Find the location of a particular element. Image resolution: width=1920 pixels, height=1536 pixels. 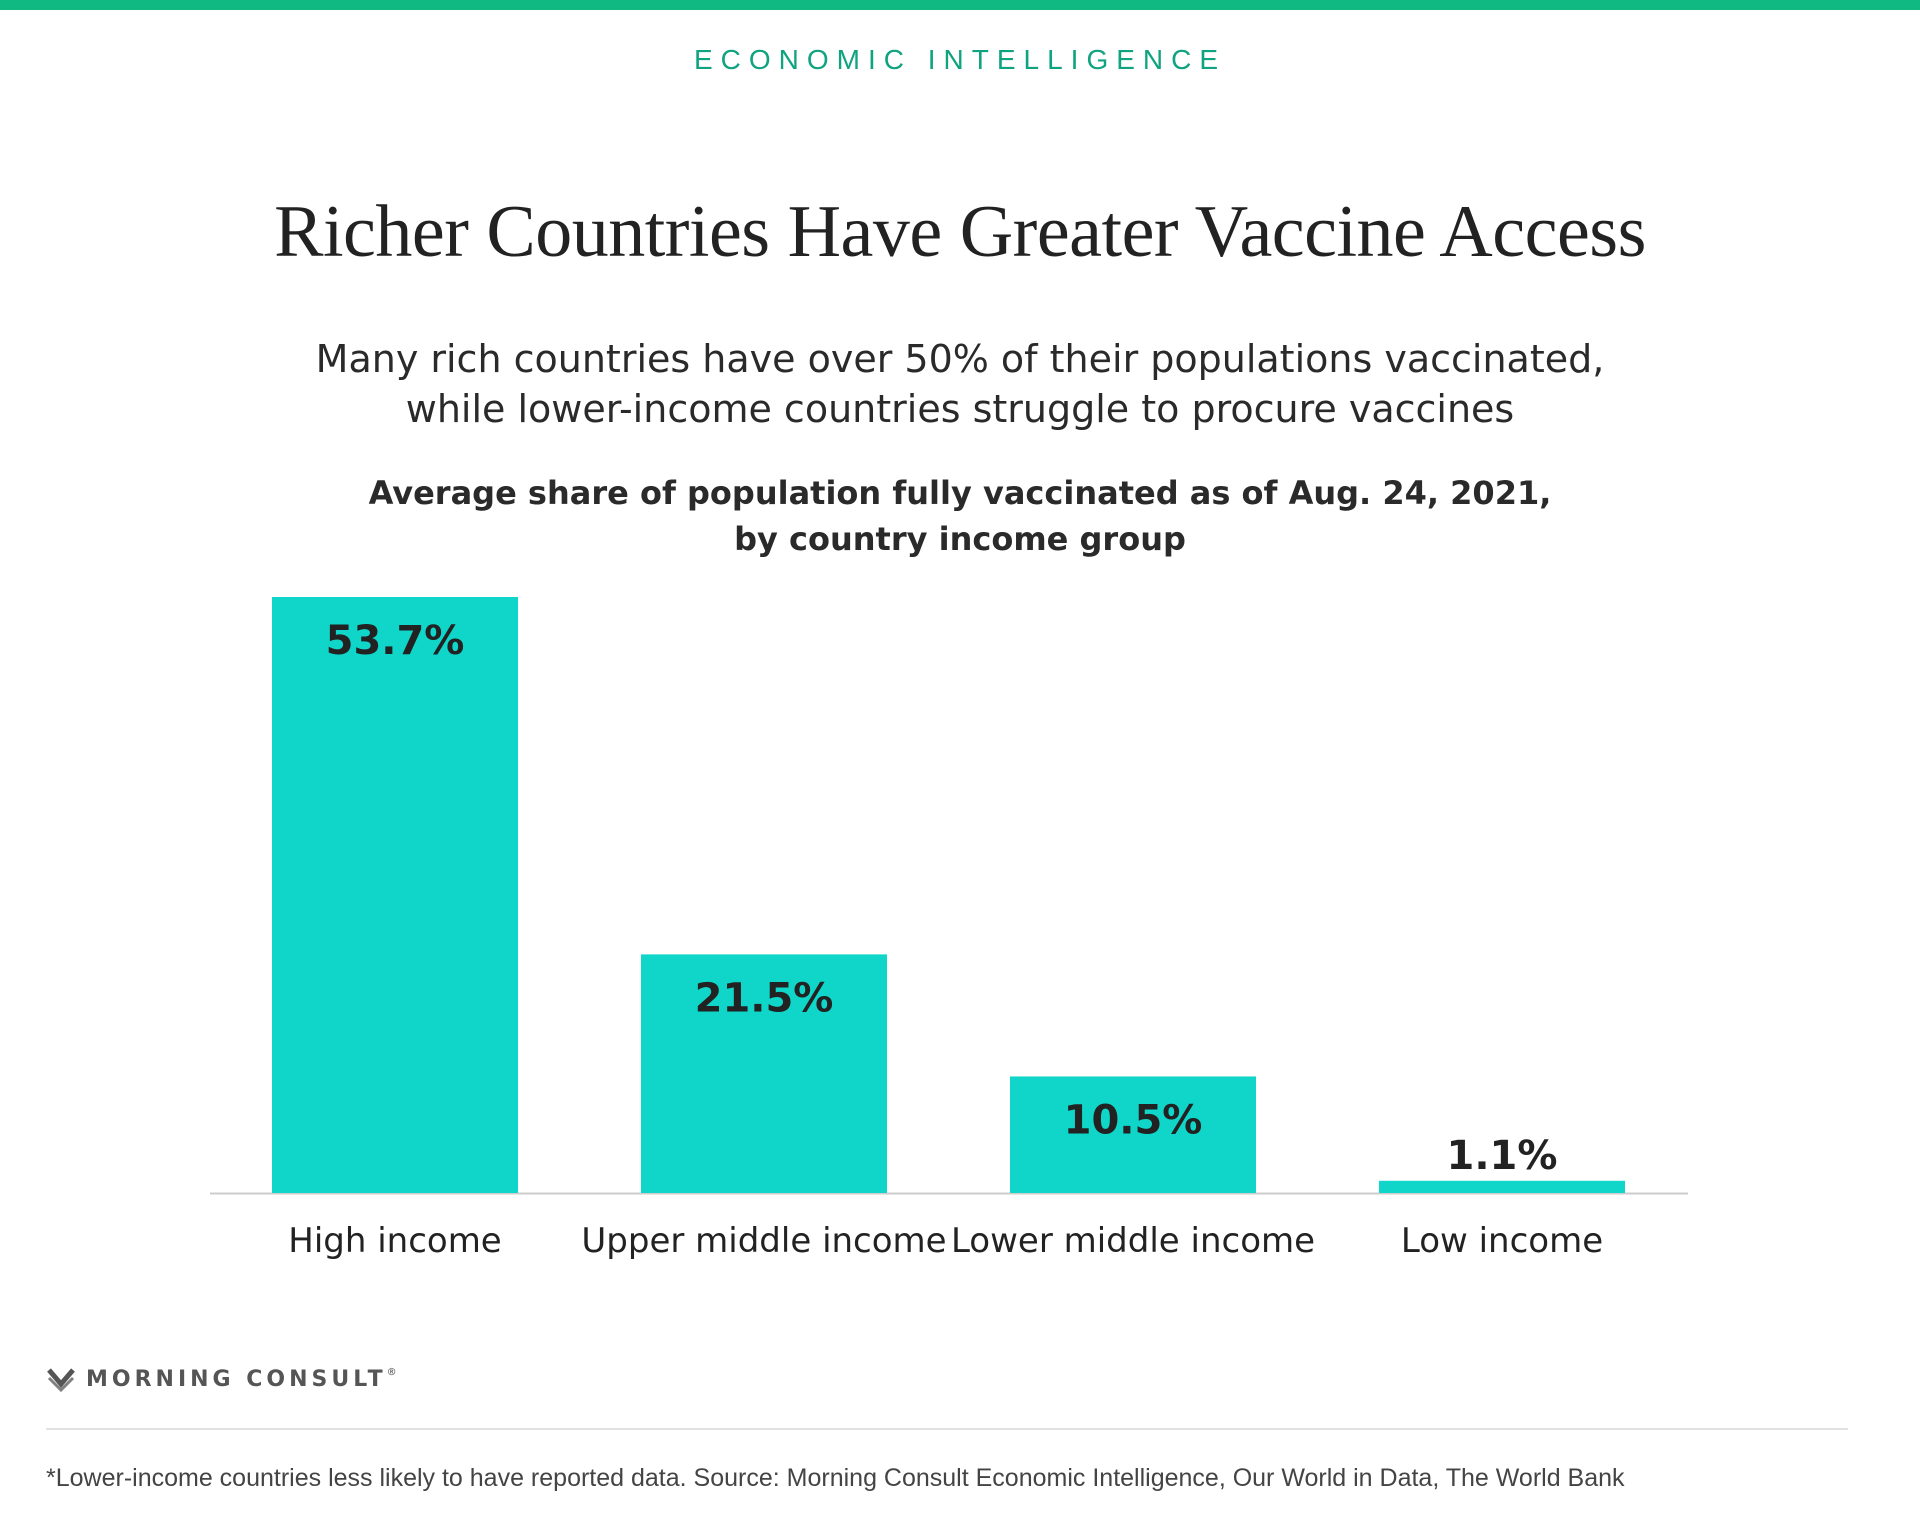

logo: MORNING CONSULT® is located at coordinates (221, 1379).